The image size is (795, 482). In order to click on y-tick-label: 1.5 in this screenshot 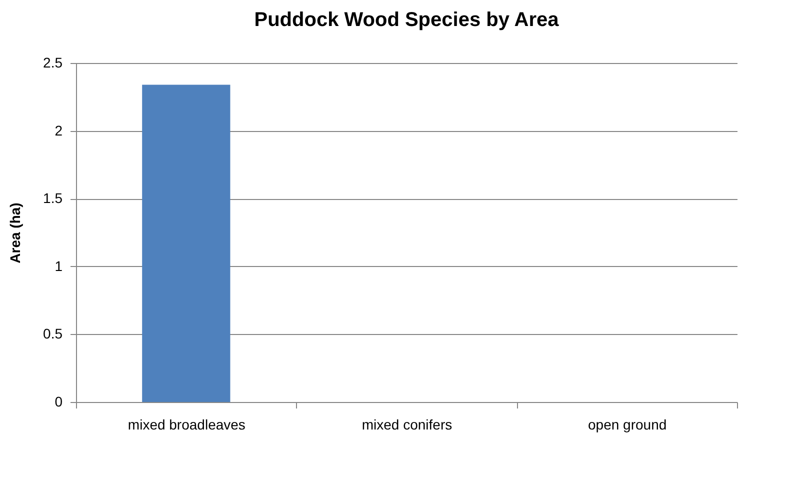, I will do `click(53, 198)`.